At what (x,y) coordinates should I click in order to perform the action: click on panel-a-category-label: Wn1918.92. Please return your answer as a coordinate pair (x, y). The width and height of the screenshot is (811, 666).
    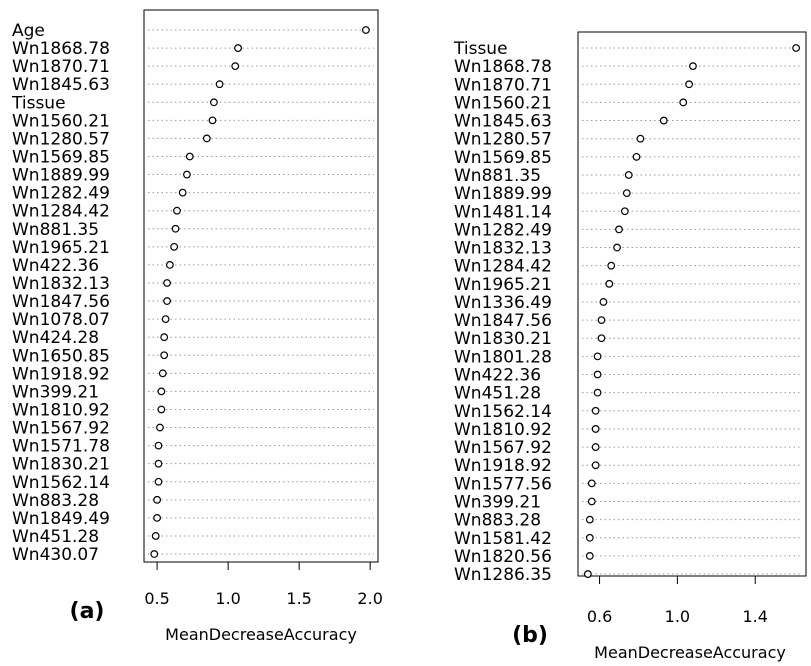
    Looking at the image, I should click on (61, 374).